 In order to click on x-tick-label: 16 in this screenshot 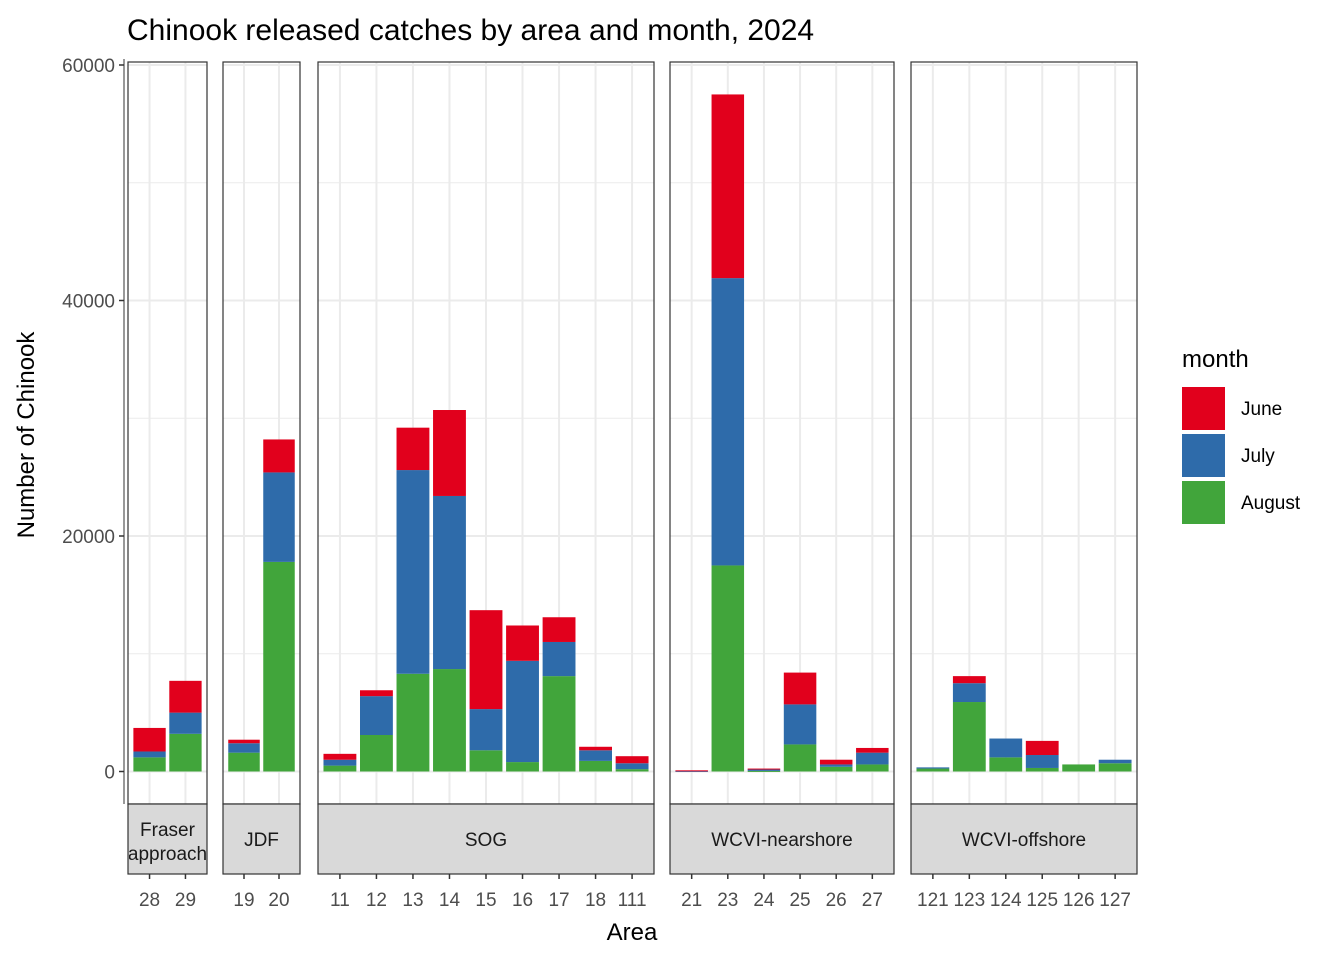, I will do `click(522, 900)`.